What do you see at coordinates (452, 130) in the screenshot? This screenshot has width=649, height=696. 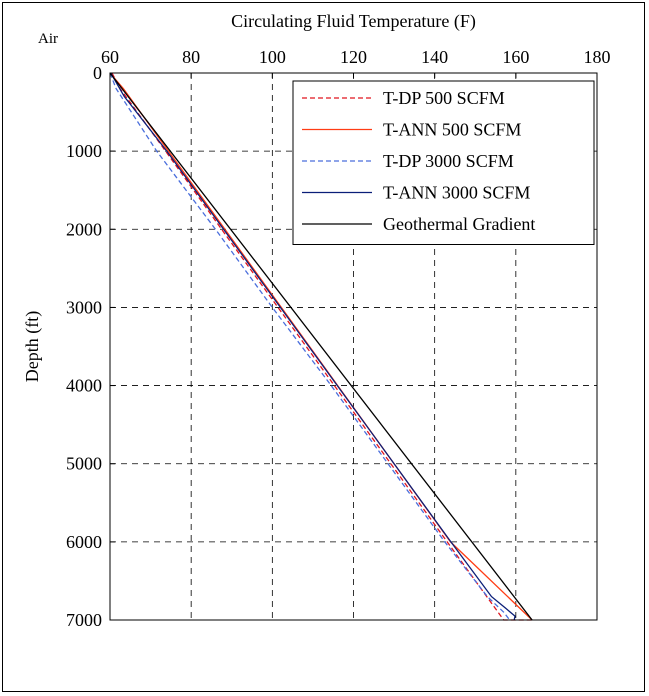 I see `legend-entry-label: T-ANN 500 SCFM` at bounding box center [452, 130].